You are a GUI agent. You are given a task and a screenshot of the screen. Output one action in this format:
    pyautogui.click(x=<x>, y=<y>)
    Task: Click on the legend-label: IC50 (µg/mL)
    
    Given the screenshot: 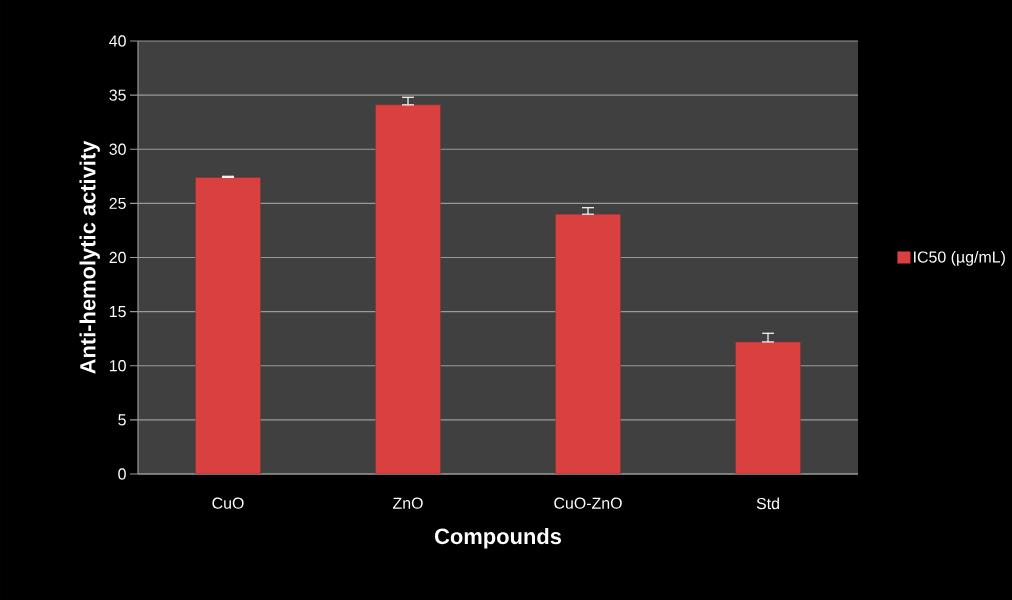 What is the action you would take?
    pyautogui.click(x=959, y=258)
    